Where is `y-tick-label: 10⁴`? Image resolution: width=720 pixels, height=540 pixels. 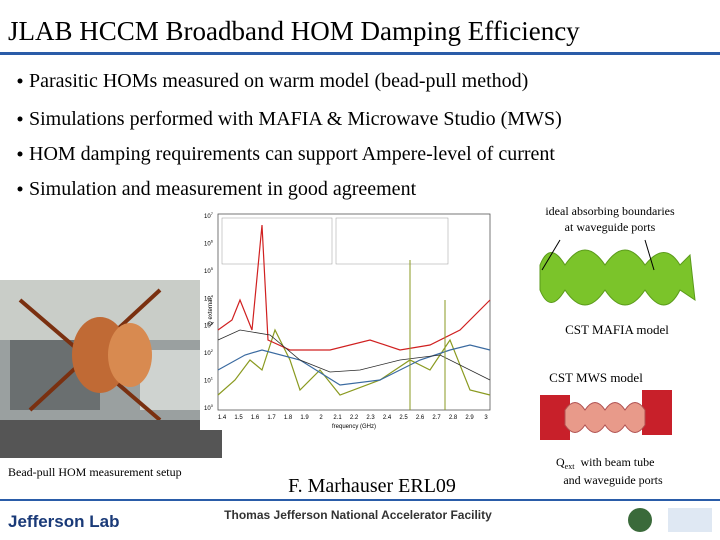
y-tick-label: 10⁴ is located at coordinates (209, 297).